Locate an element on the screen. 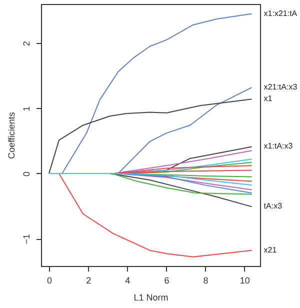  series-label: x1:tA:x3 is located at coordinates (279, 146).